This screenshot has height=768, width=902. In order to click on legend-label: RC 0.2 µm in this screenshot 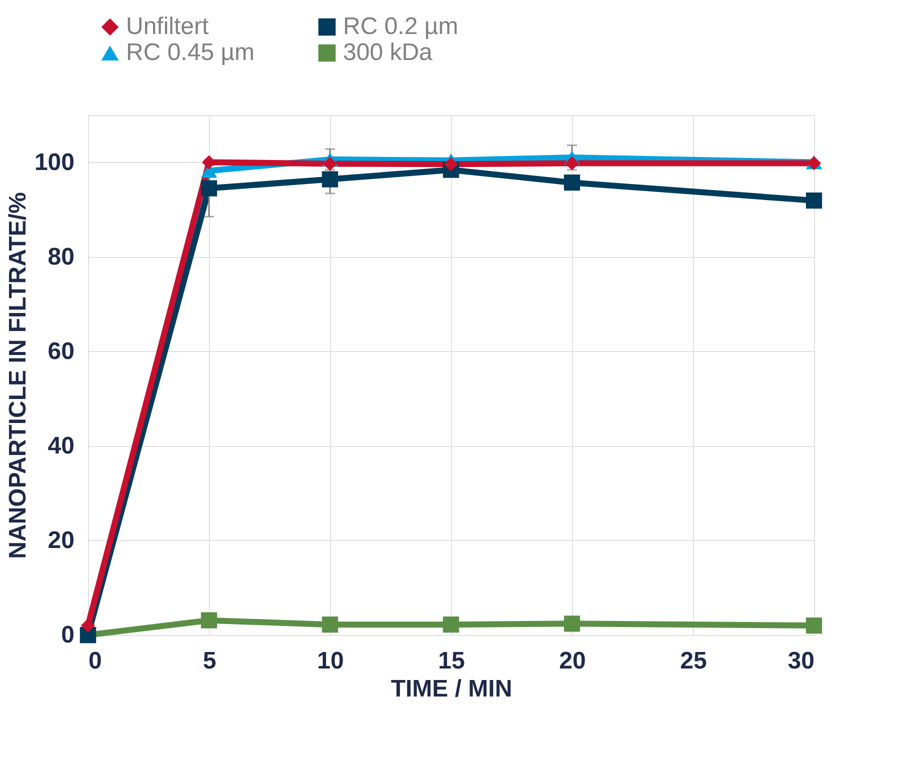, I will do `click(400, 26)`.